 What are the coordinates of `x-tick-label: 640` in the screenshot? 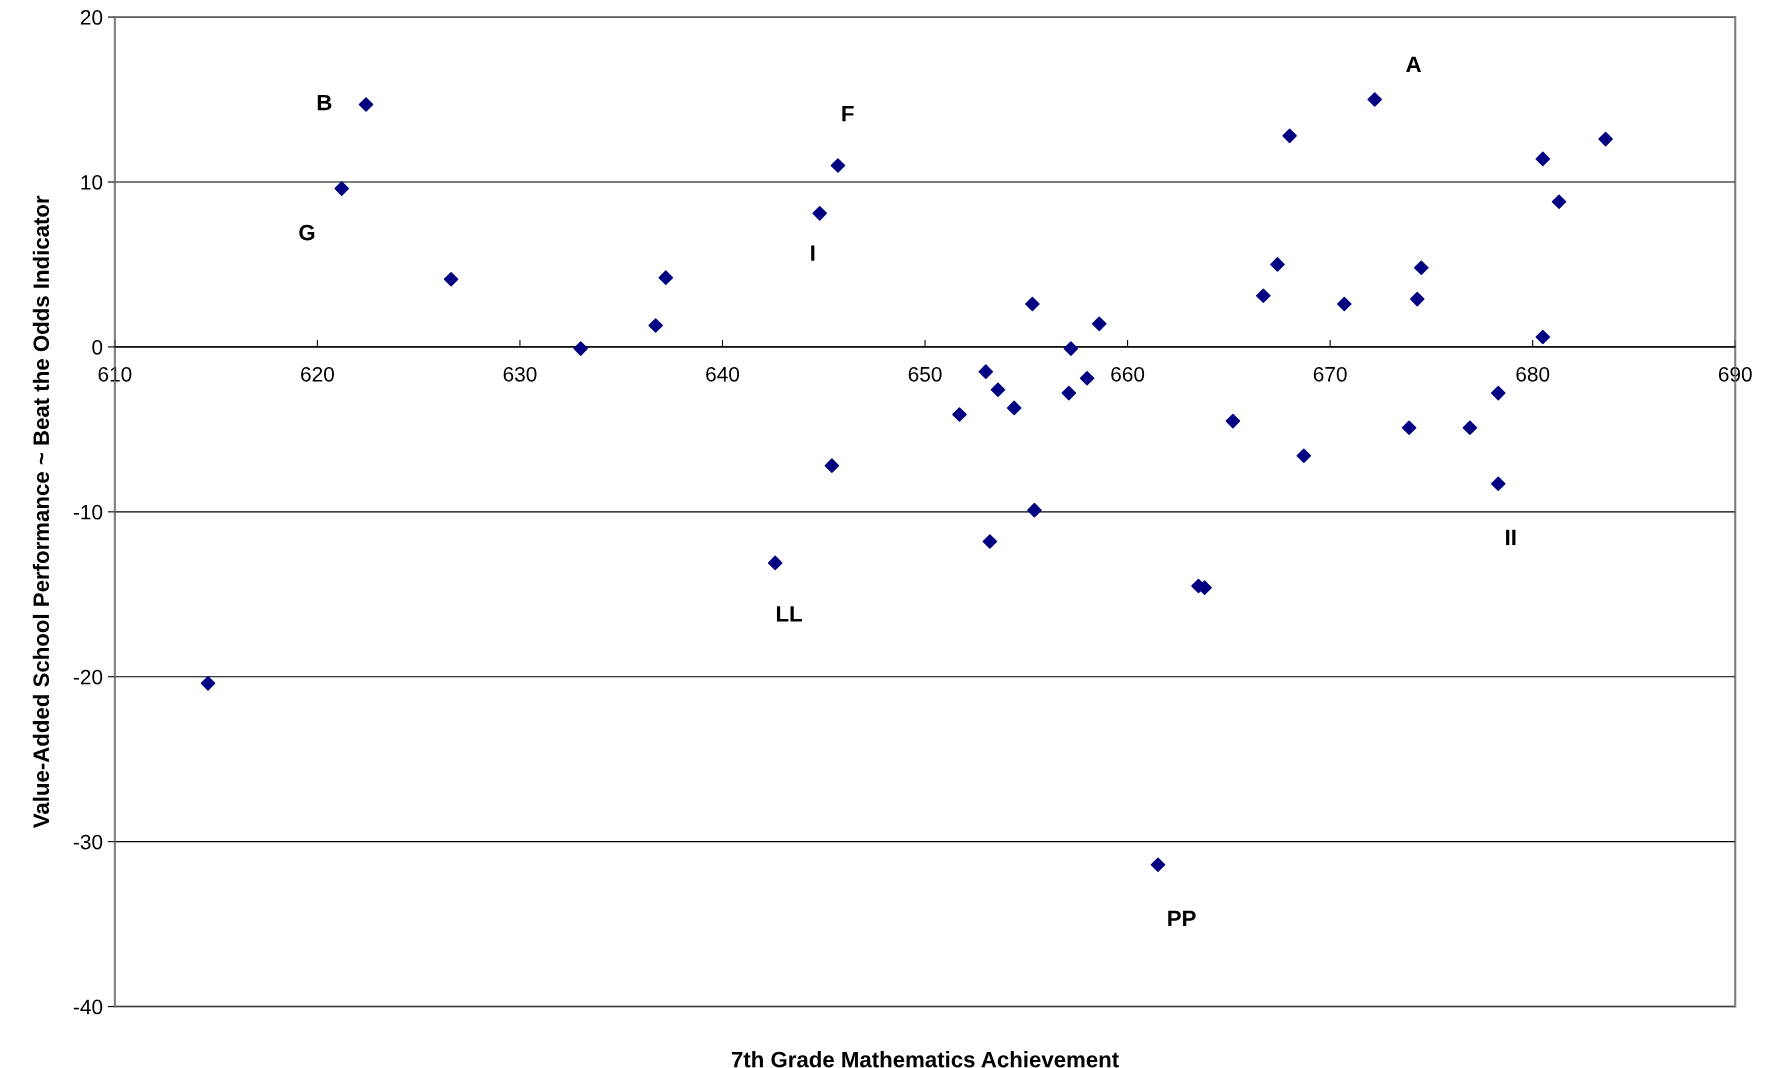 It's located at (723, 374).